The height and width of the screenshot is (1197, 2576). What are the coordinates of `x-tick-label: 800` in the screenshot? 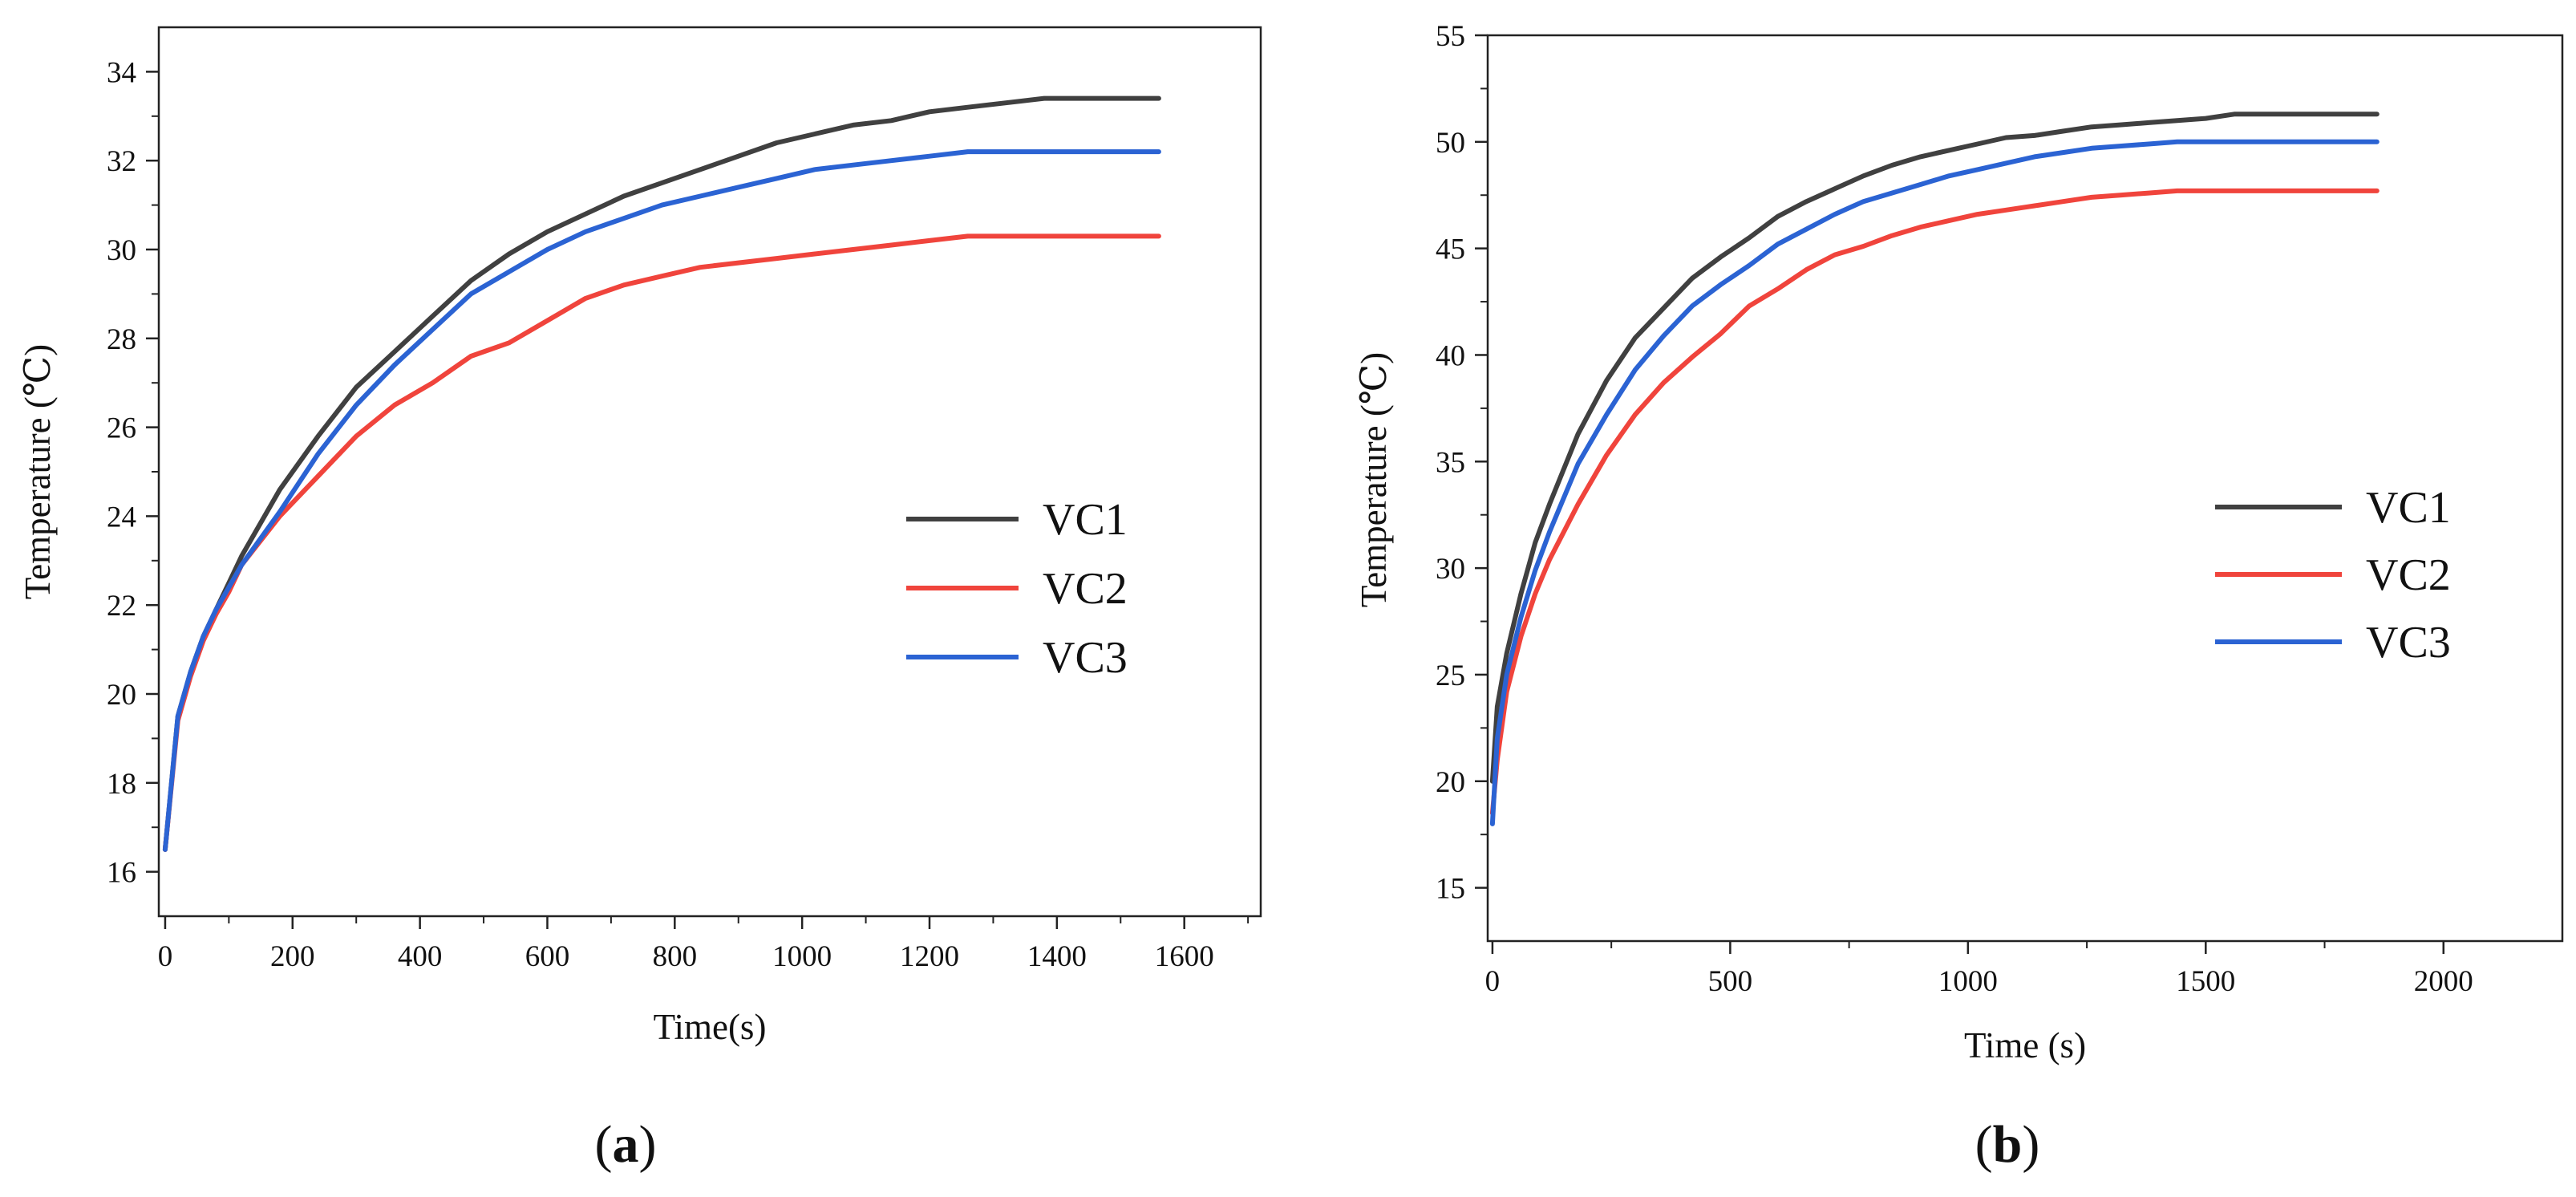 It's located at (675, 956).